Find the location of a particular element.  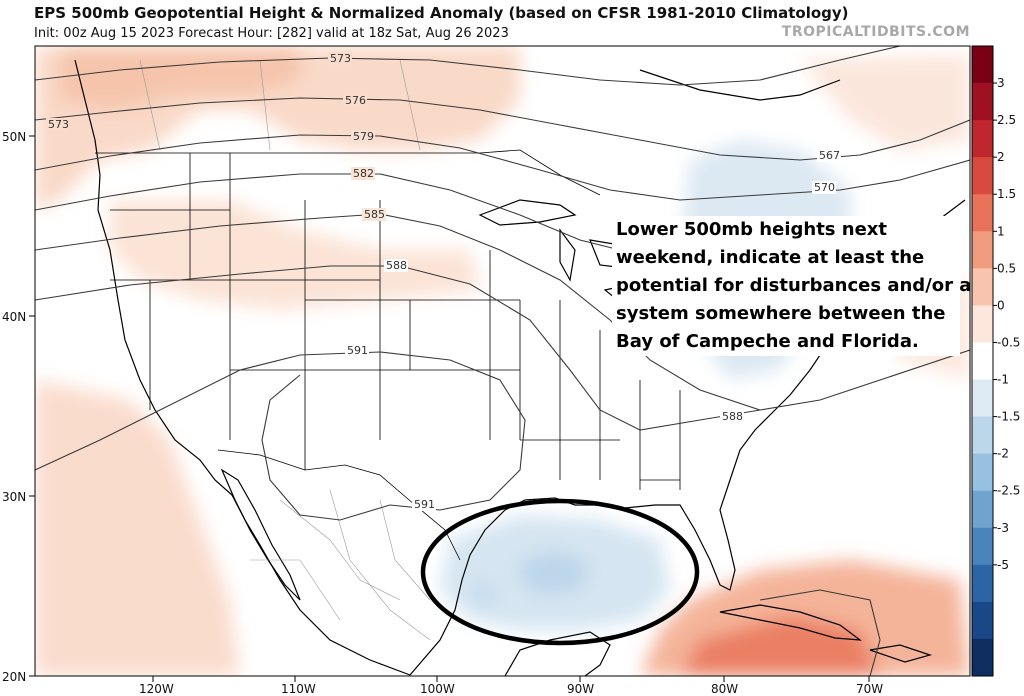

lon-label: 80W is located at coordinates (724, 689).